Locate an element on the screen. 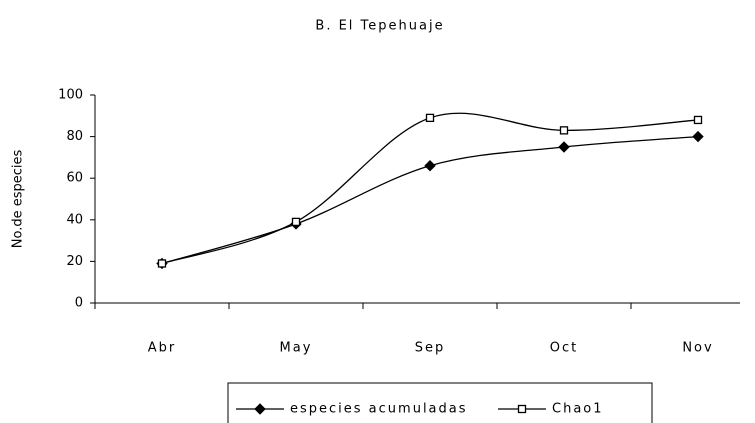 The height and width of the screenshot is (423, 755). y-axis-label: No.de especies is located at coordinates (18, 199).